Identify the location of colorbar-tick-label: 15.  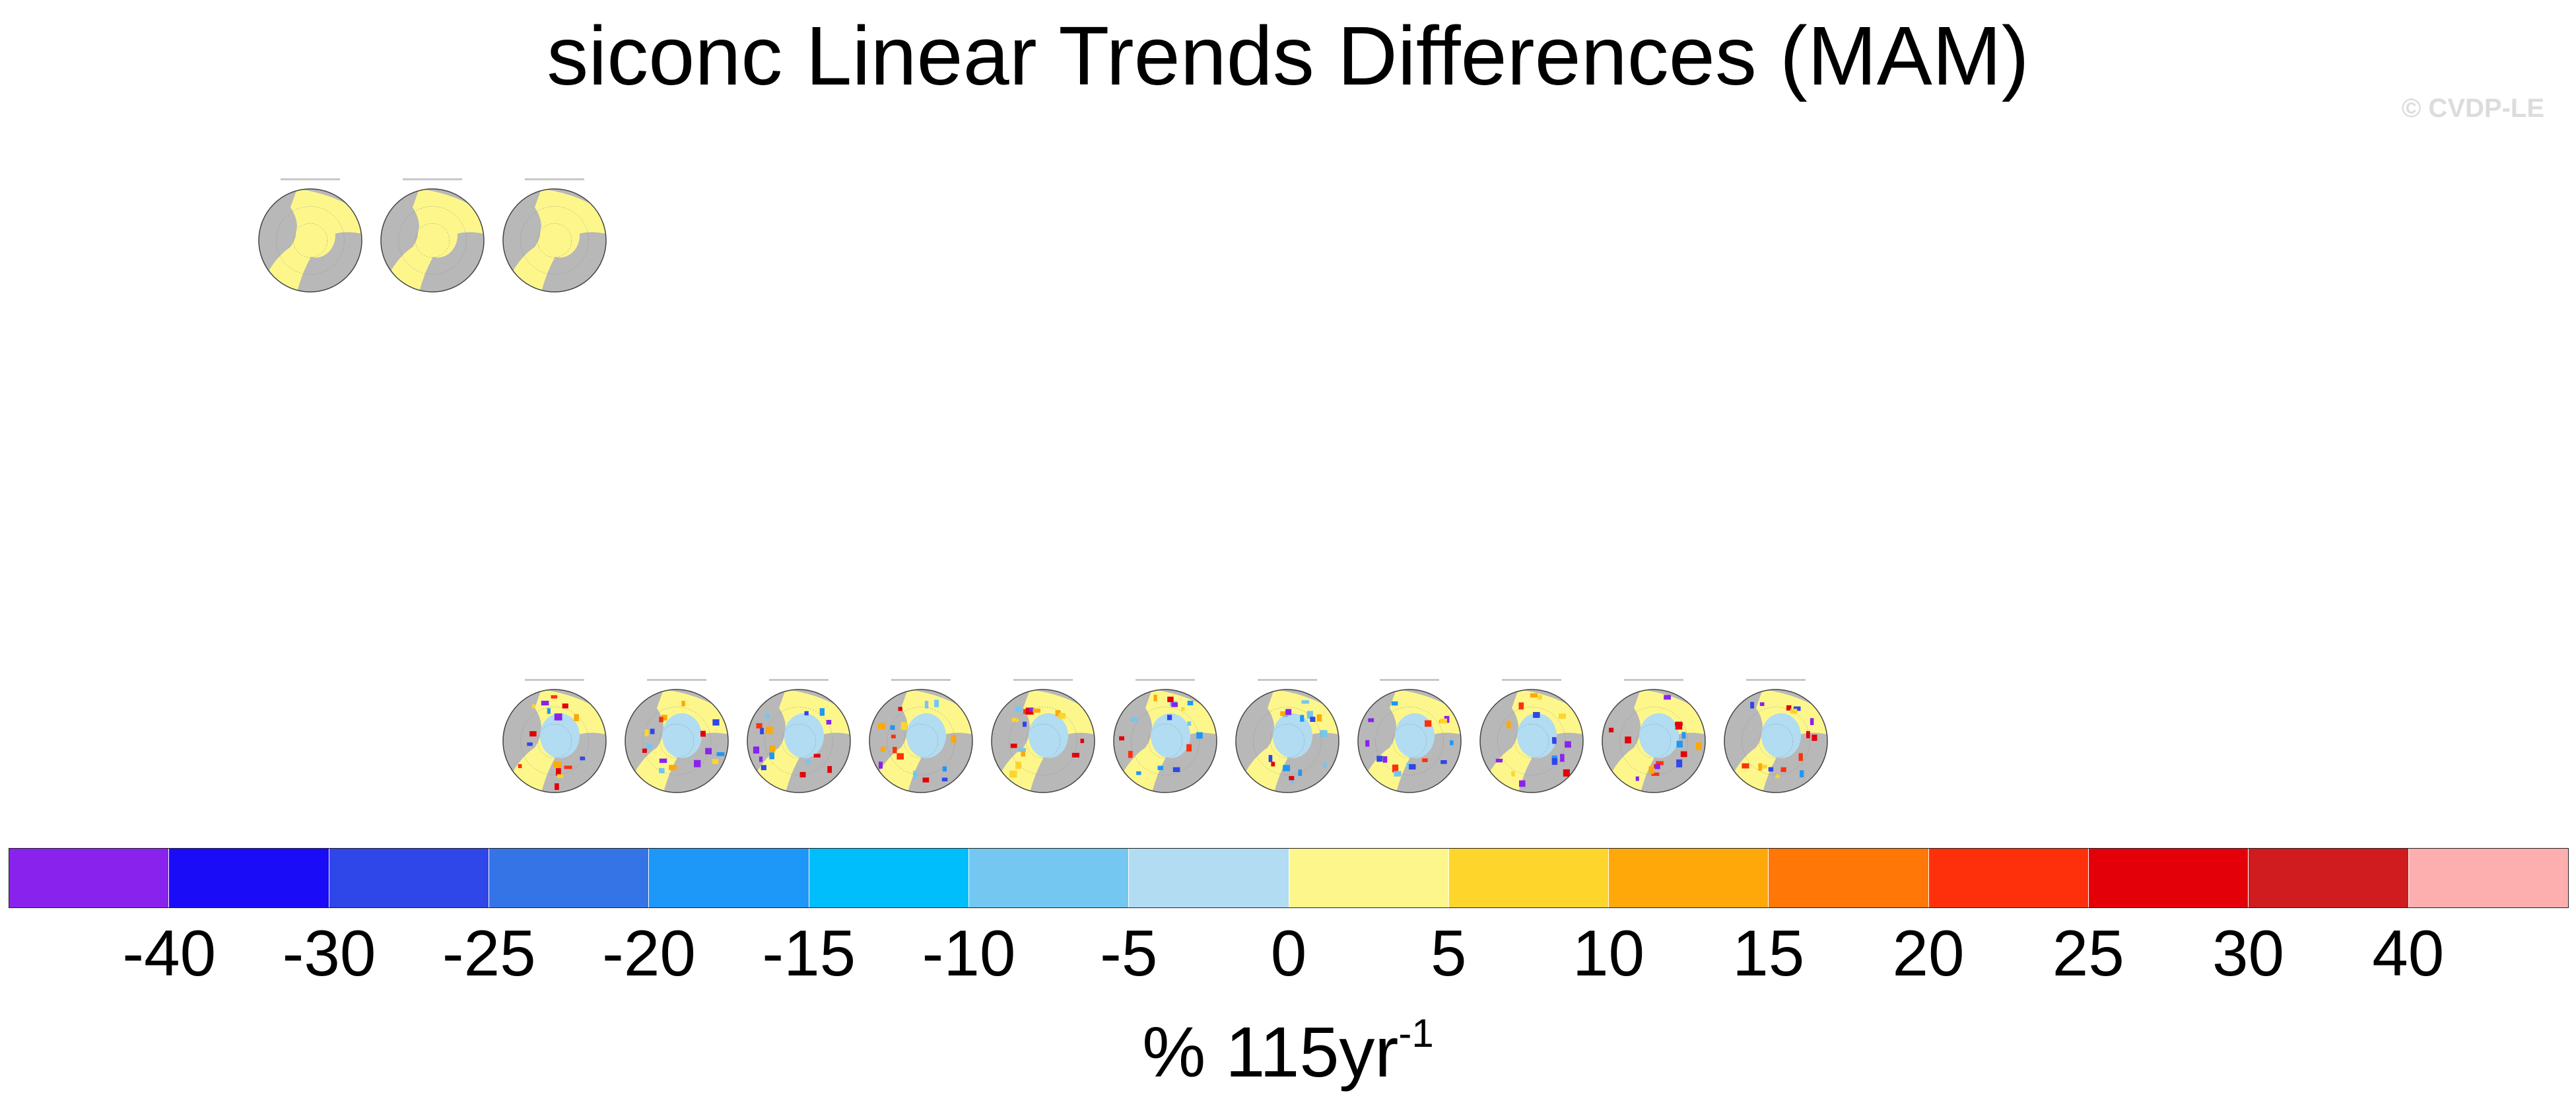
(1769, 953).